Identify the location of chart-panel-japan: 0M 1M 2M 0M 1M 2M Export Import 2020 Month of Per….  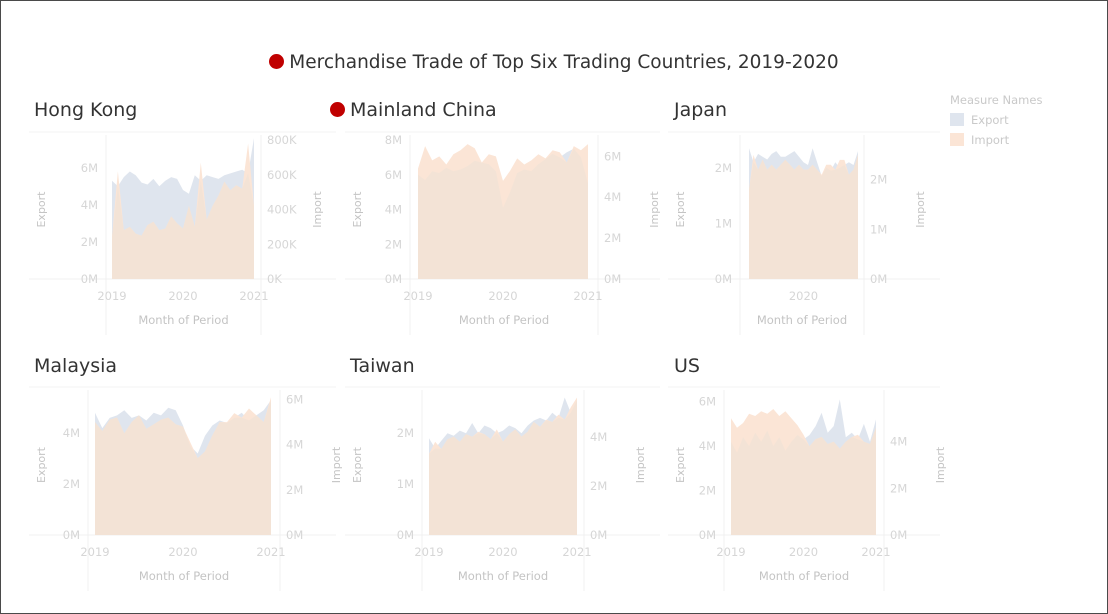
(804, 233).